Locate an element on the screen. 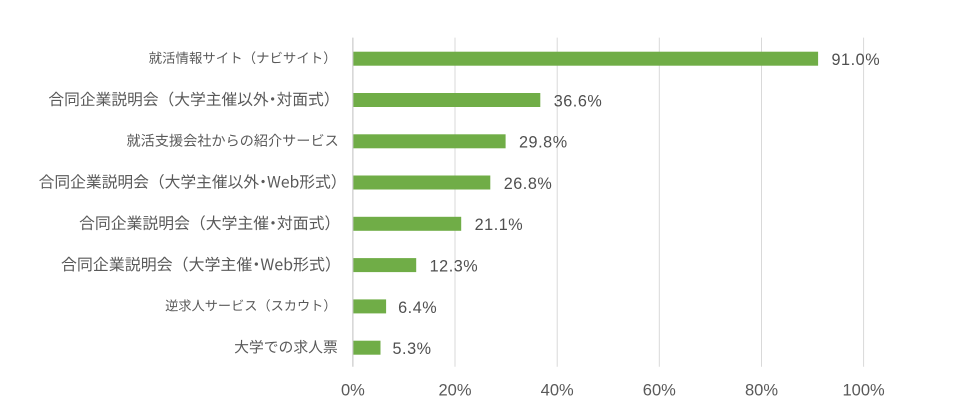 The height and width of the screenshot is (420, 964). svg-text: 21.1% is located at coordinates (499, 225).